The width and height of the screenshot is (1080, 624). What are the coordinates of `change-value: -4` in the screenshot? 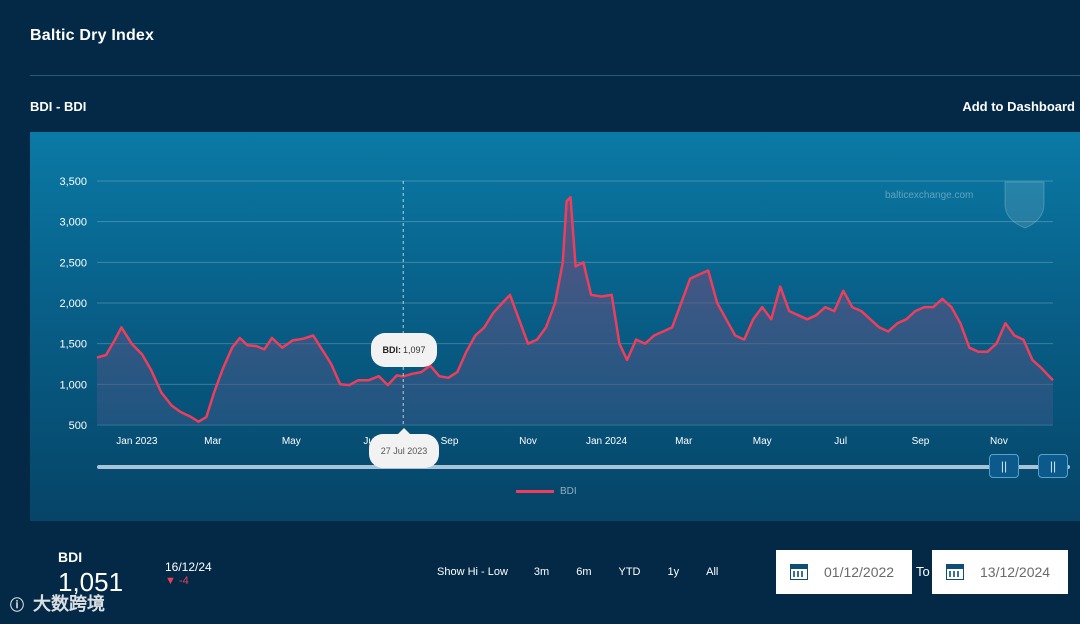 It's located at (183, 581).